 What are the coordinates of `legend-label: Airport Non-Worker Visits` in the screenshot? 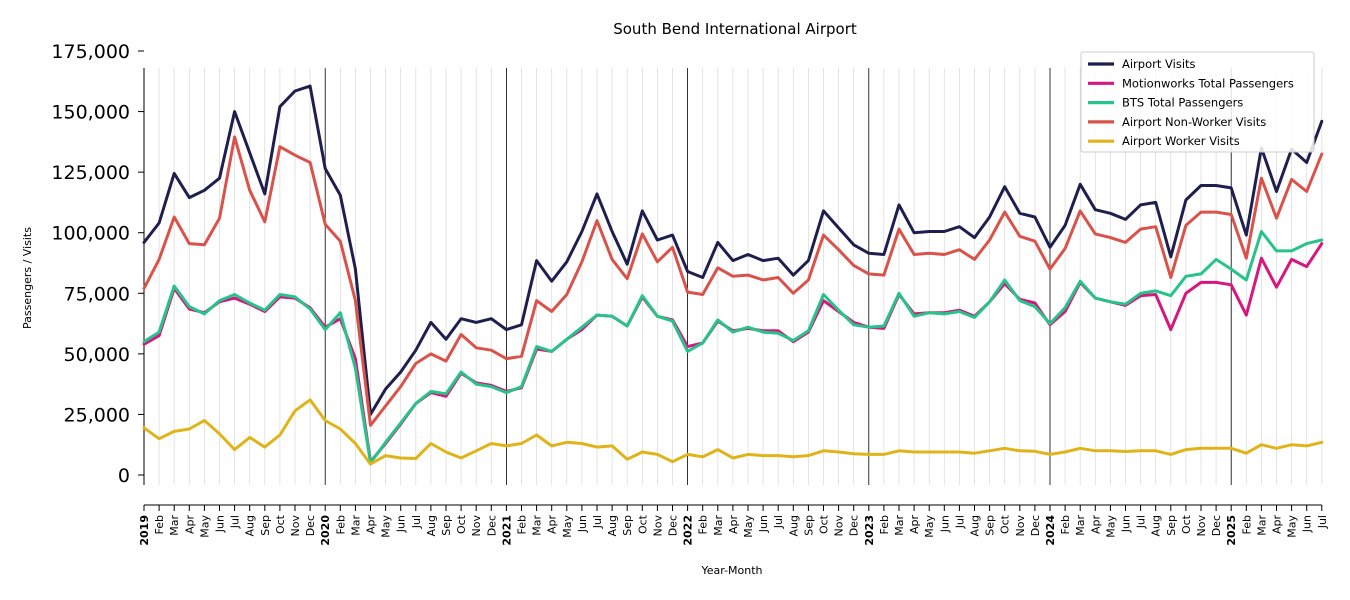 It's located at (1194, 122).